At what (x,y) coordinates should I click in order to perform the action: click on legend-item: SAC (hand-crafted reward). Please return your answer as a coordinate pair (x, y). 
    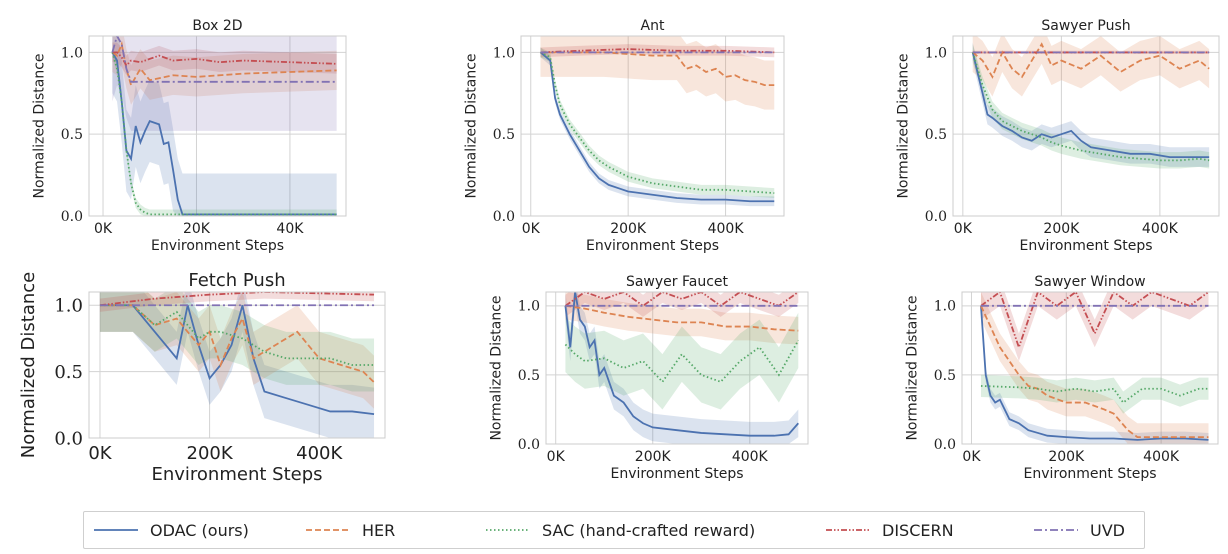
    Looking at the image, I should click on (620, 530).